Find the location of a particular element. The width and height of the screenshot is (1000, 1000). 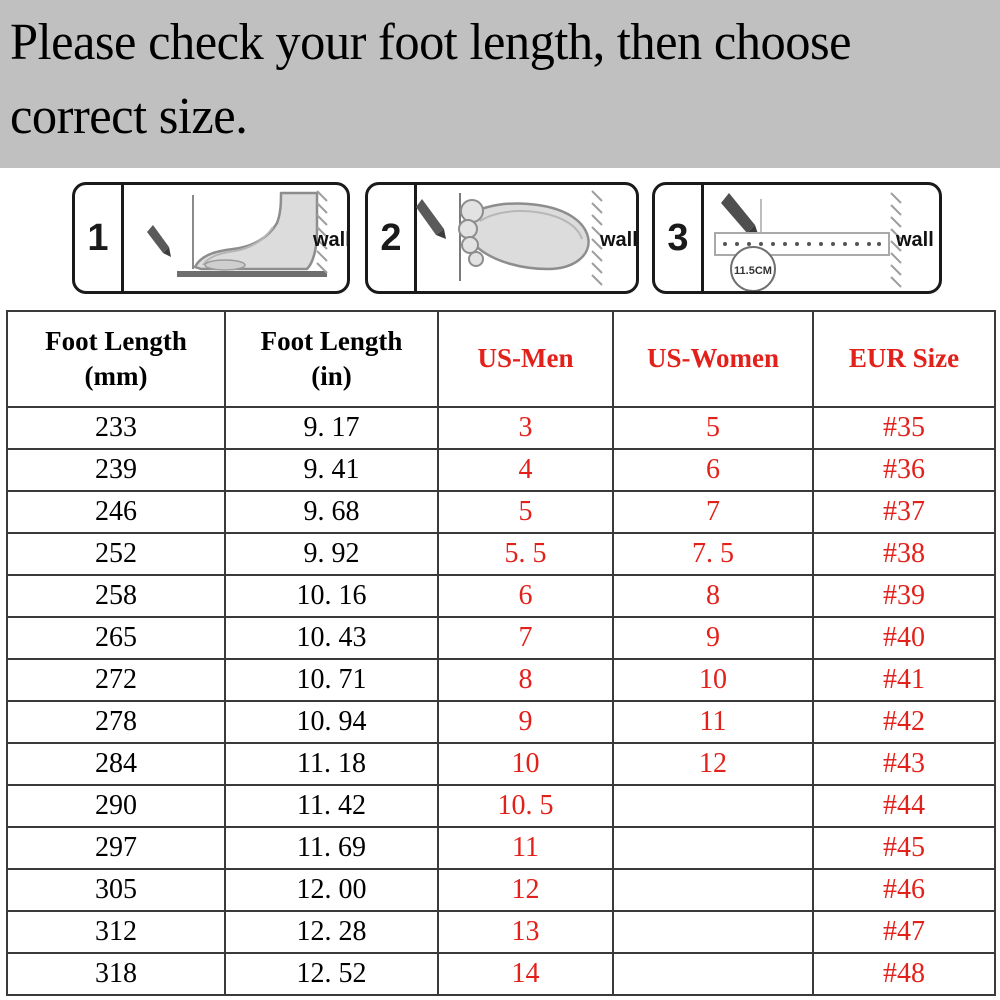

table-cell-eur: #37 is located at coordinates (904, 512).